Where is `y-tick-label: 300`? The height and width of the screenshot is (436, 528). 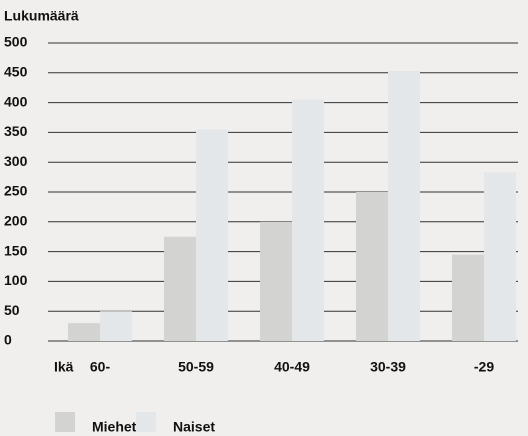
y-tick-label: 300 is located at coordinates (16, 161).